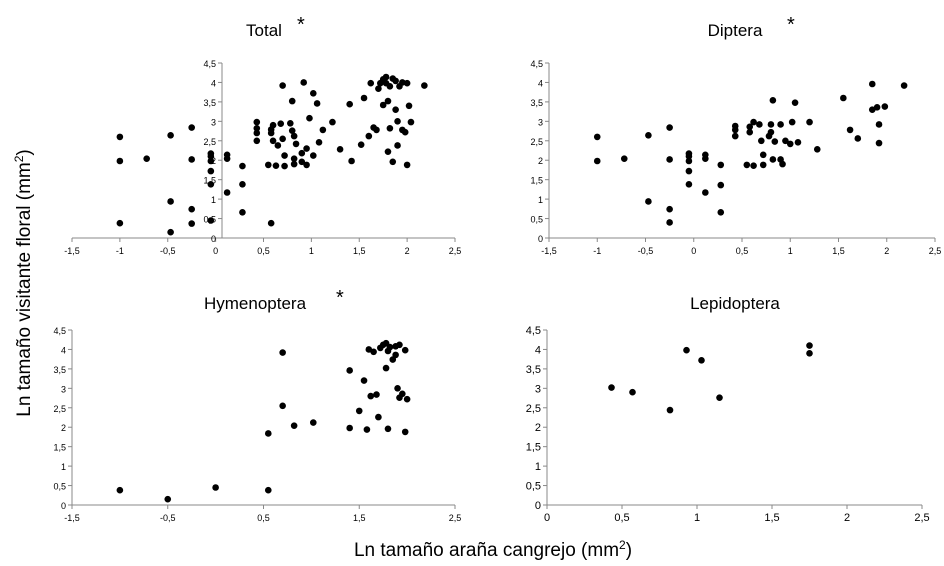 Image resolution: width=944 pixels, height=566 pixels. Describe the element at coordinates (213, 200) in the screenshot. I see `y-tick-label: 1` at that location.